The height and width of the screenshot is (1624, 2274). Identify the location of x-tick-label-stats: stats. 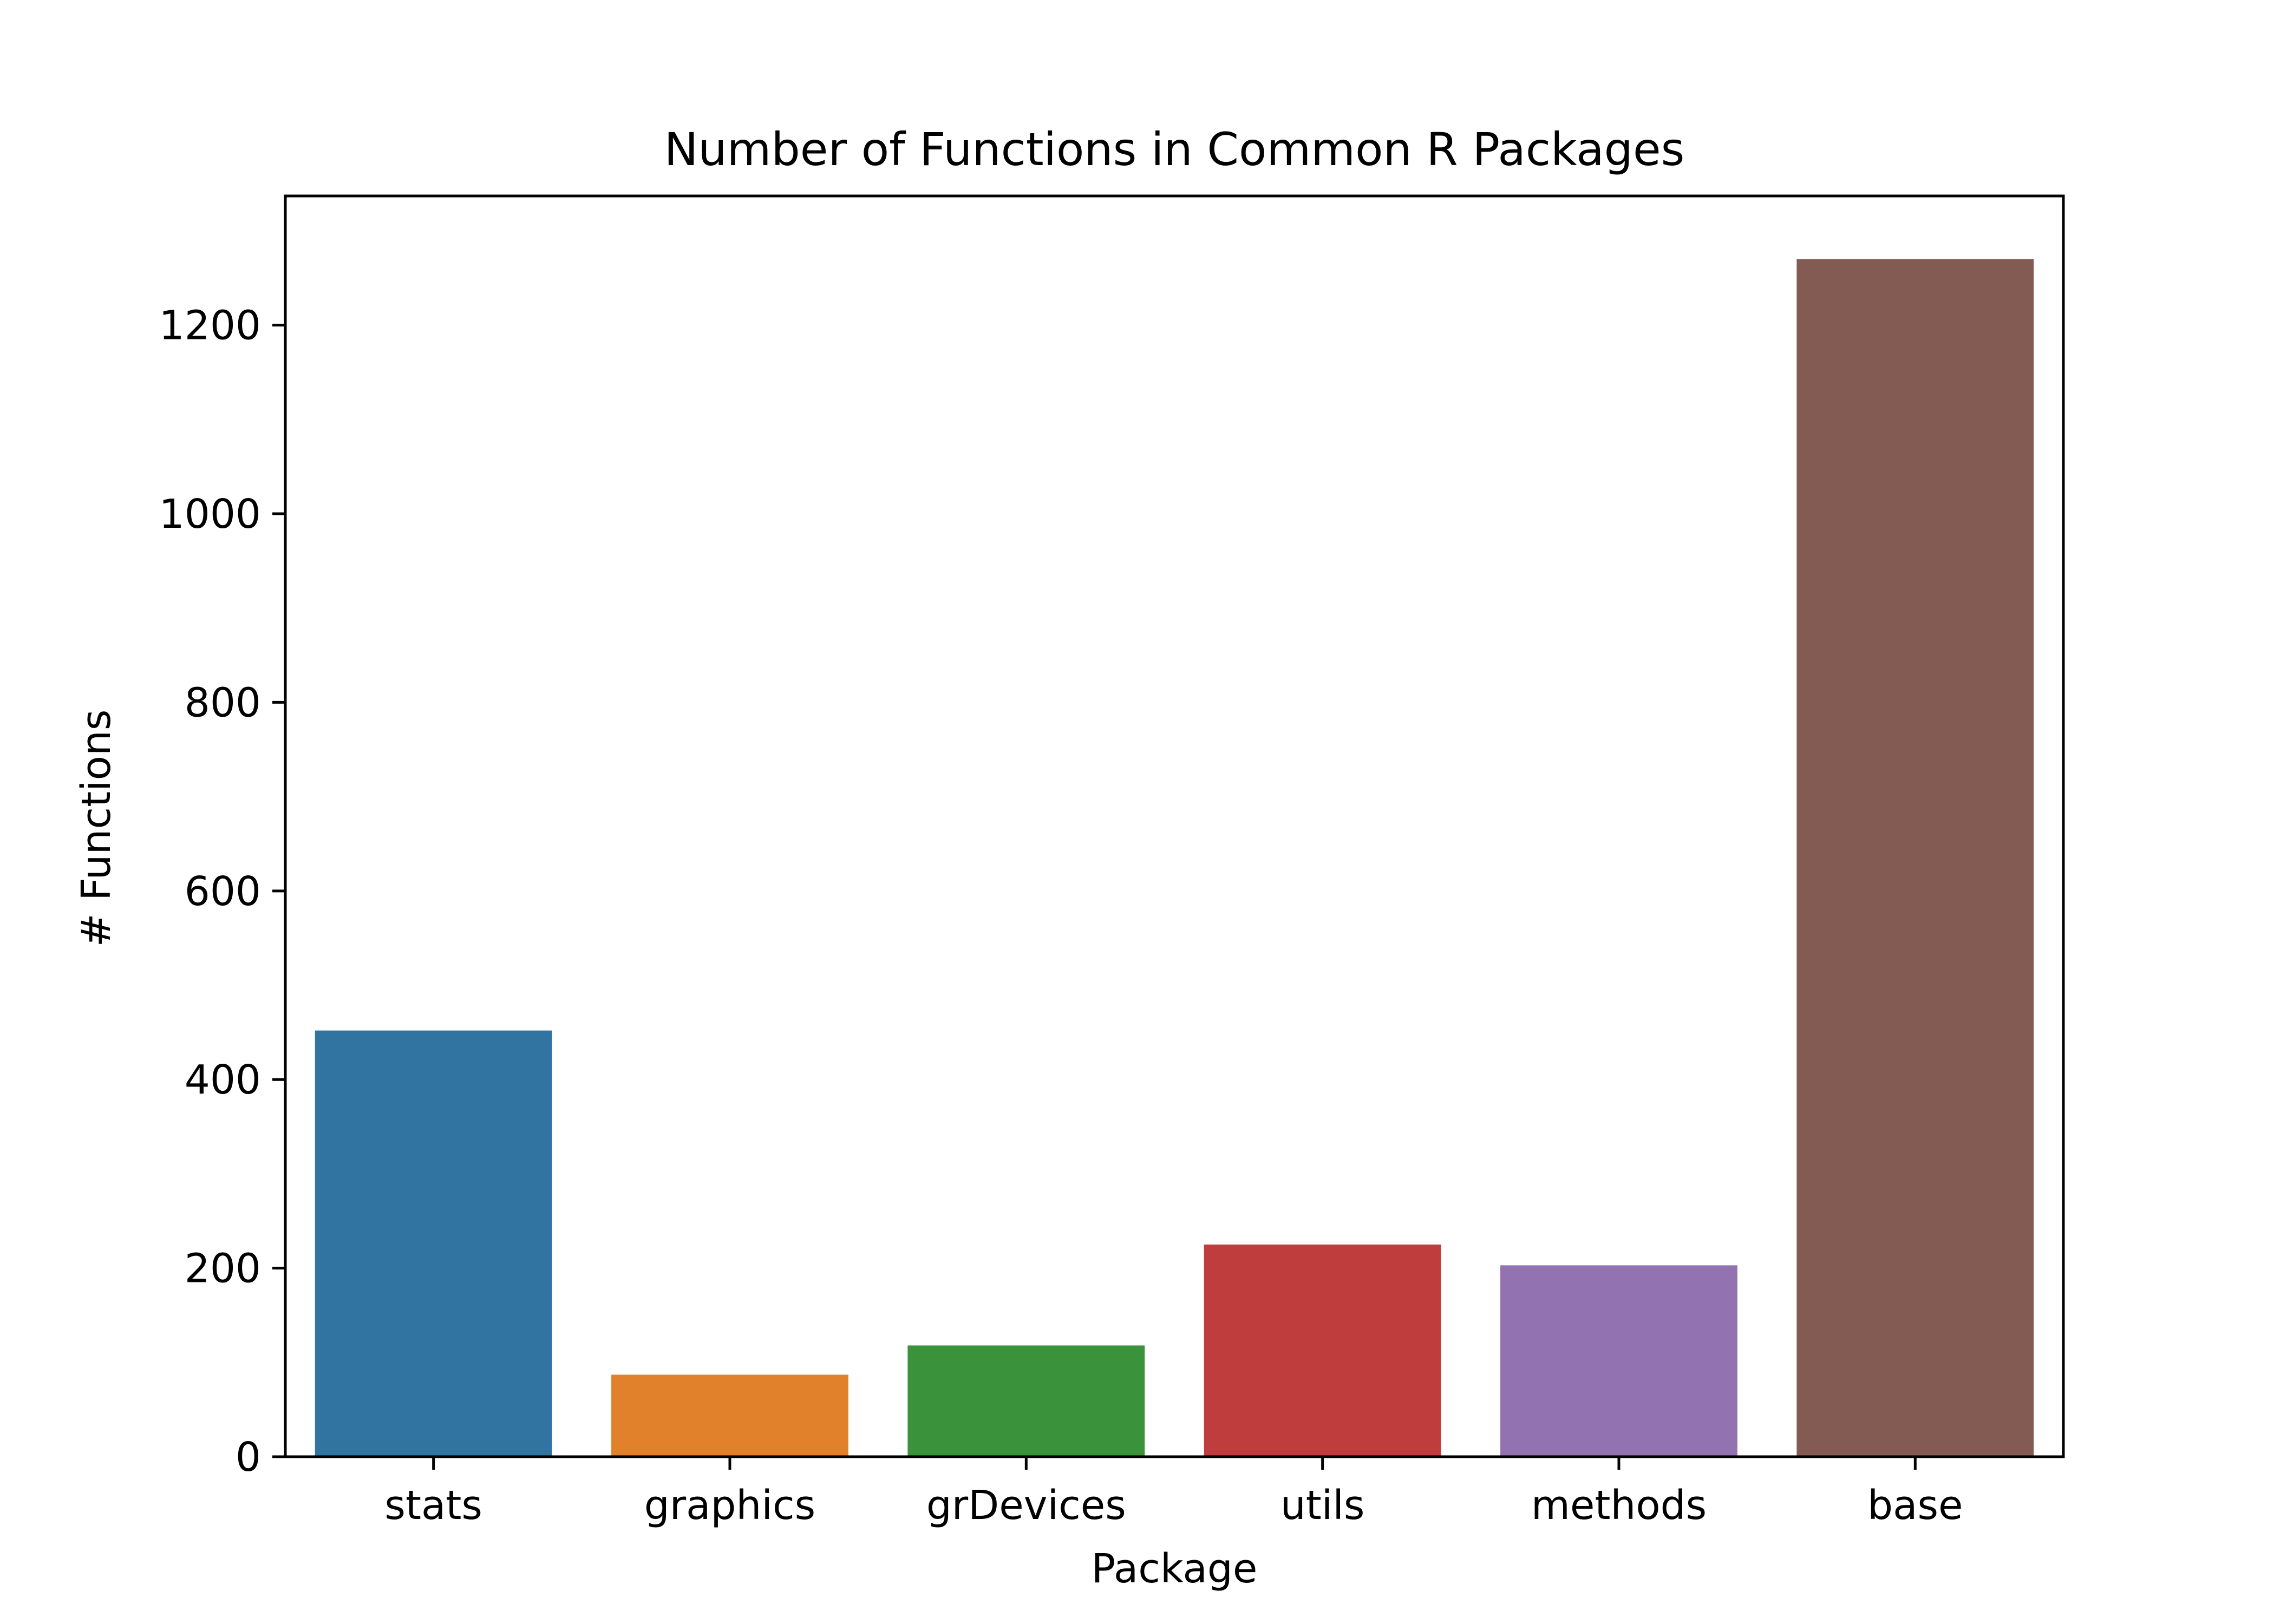
(433, 1506).